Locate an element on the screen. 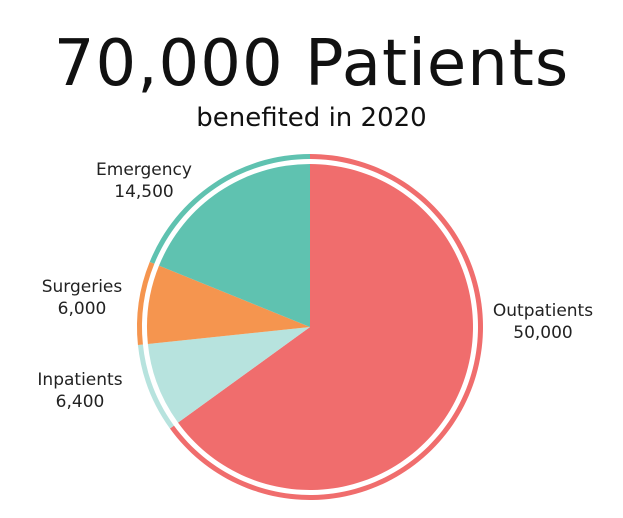 Image resolution: width=623 pixels, height=518 pixels. page-subtitle: benefited in 2020 is located at coordinates (311, 118).